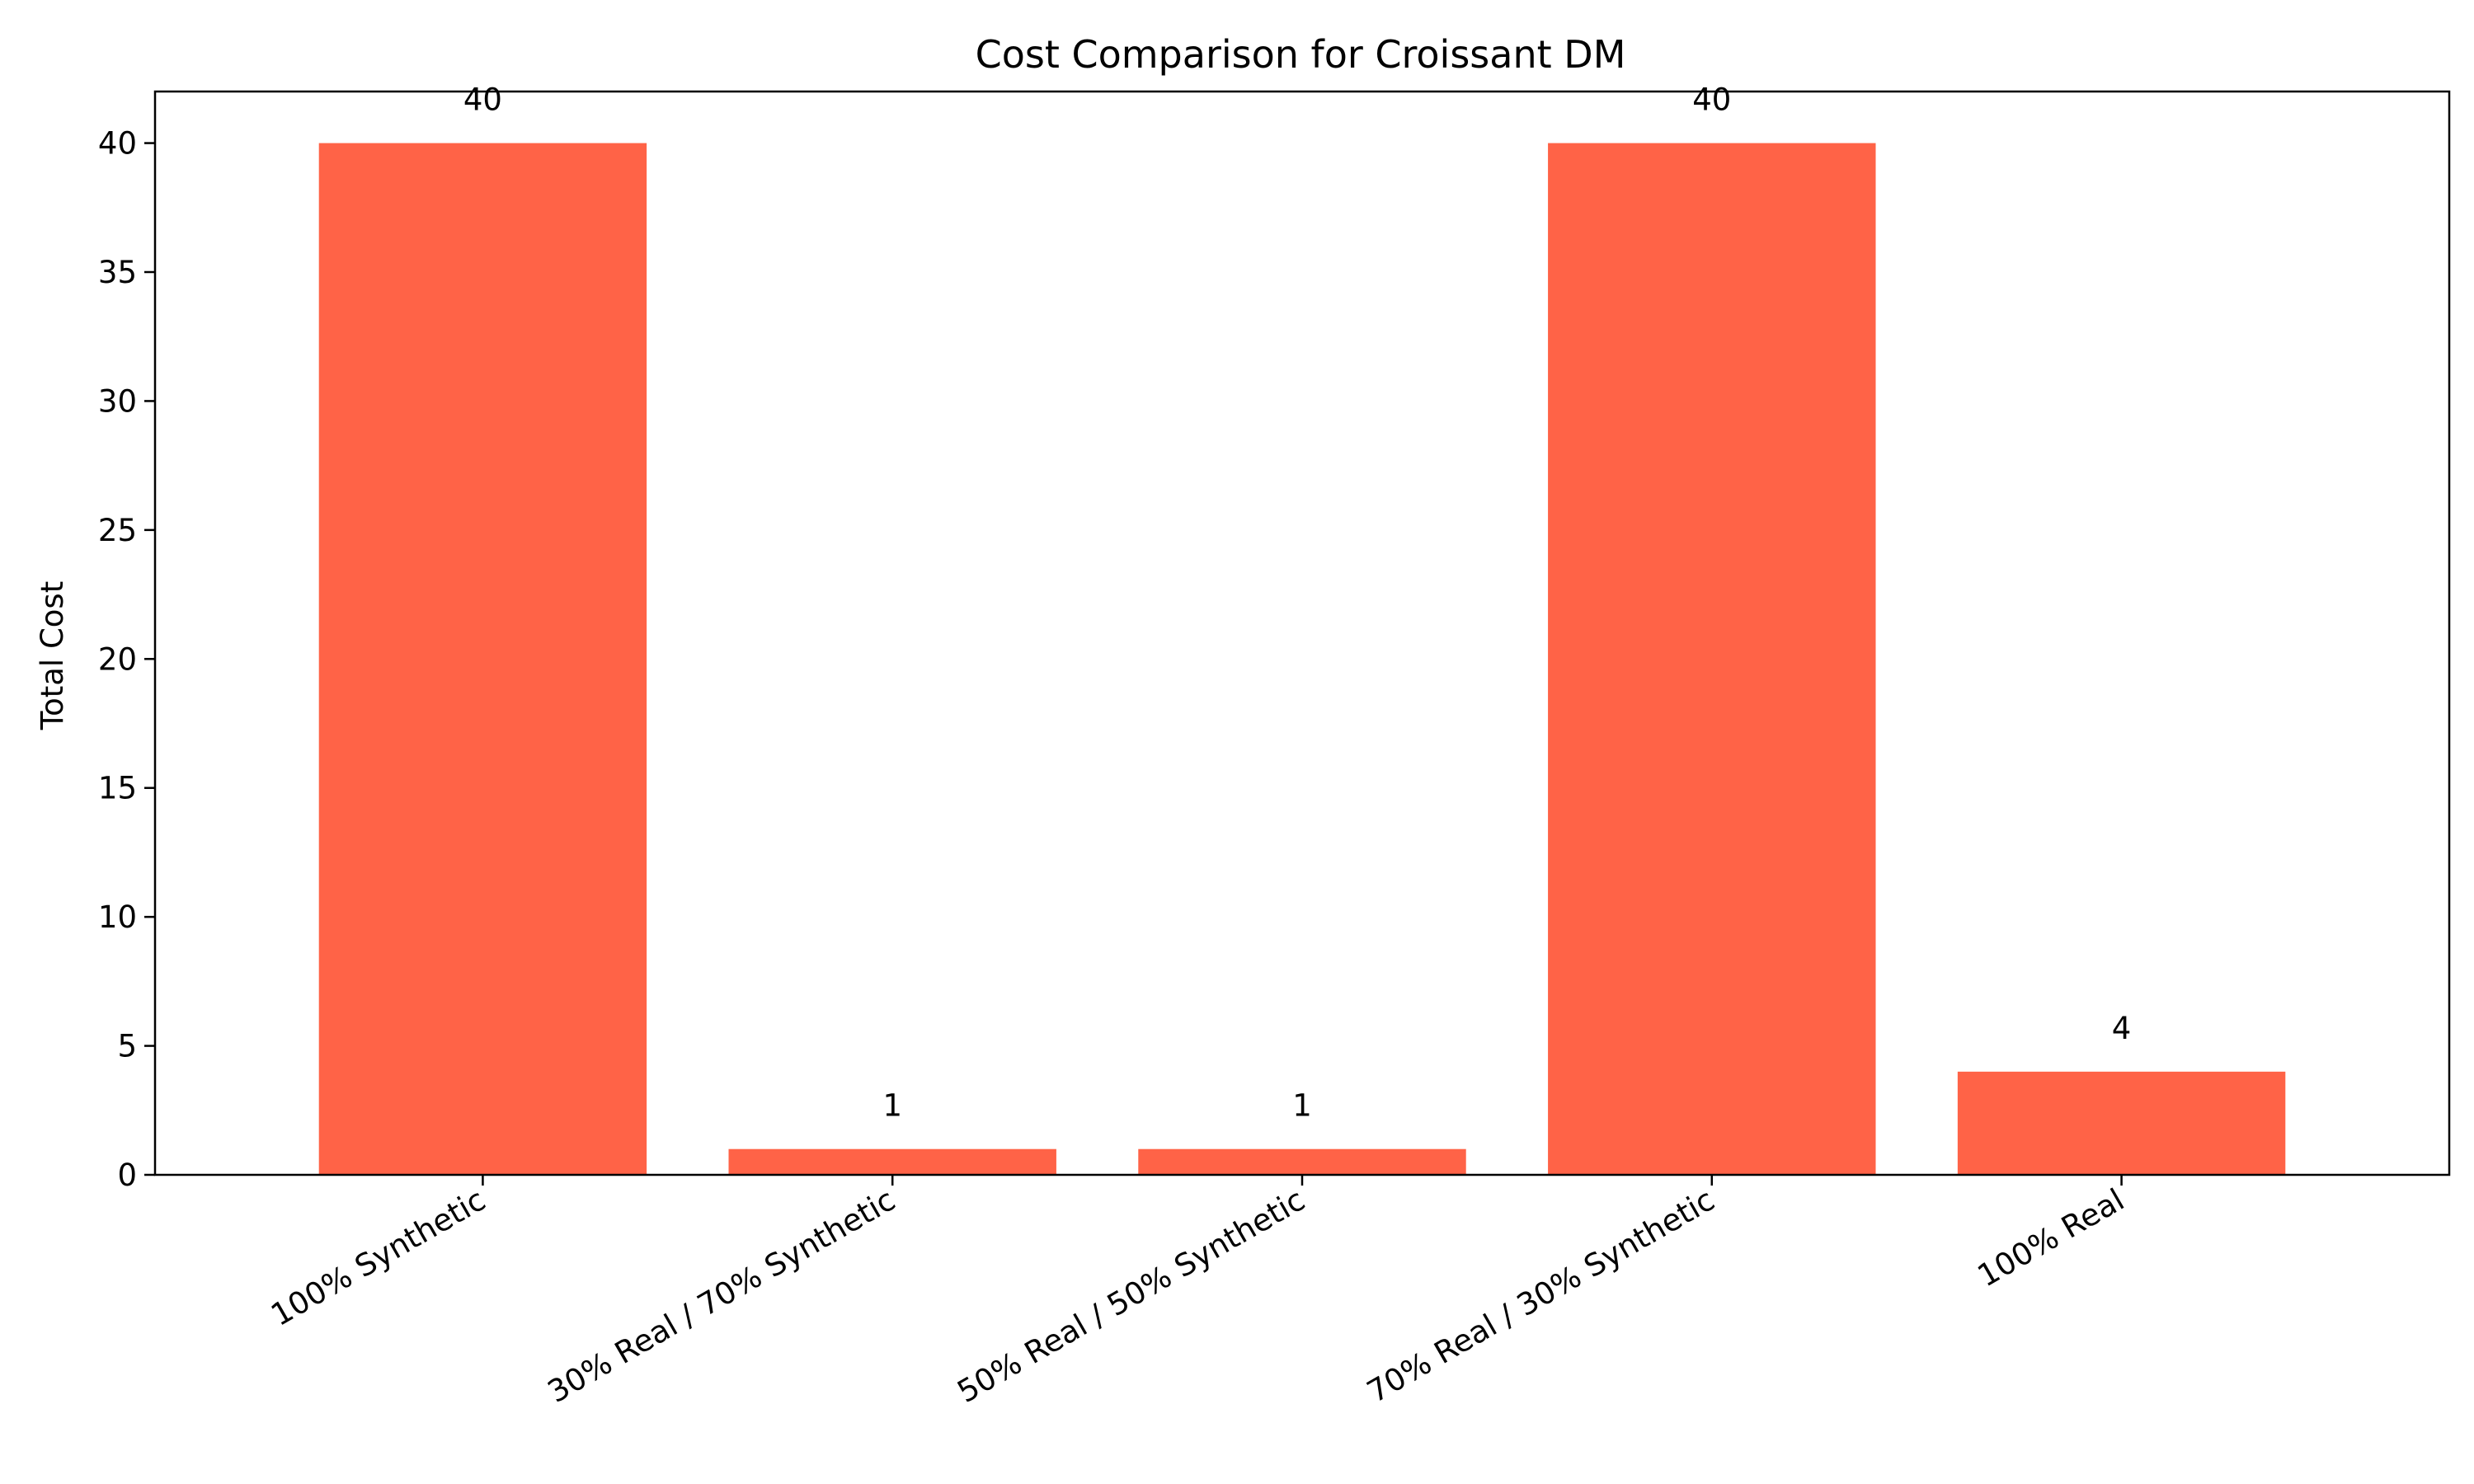 The image size is (2474, 1484). I want to click on x-tick-label: 70% Real / 30% Synthetic, so click(1540, 1296).